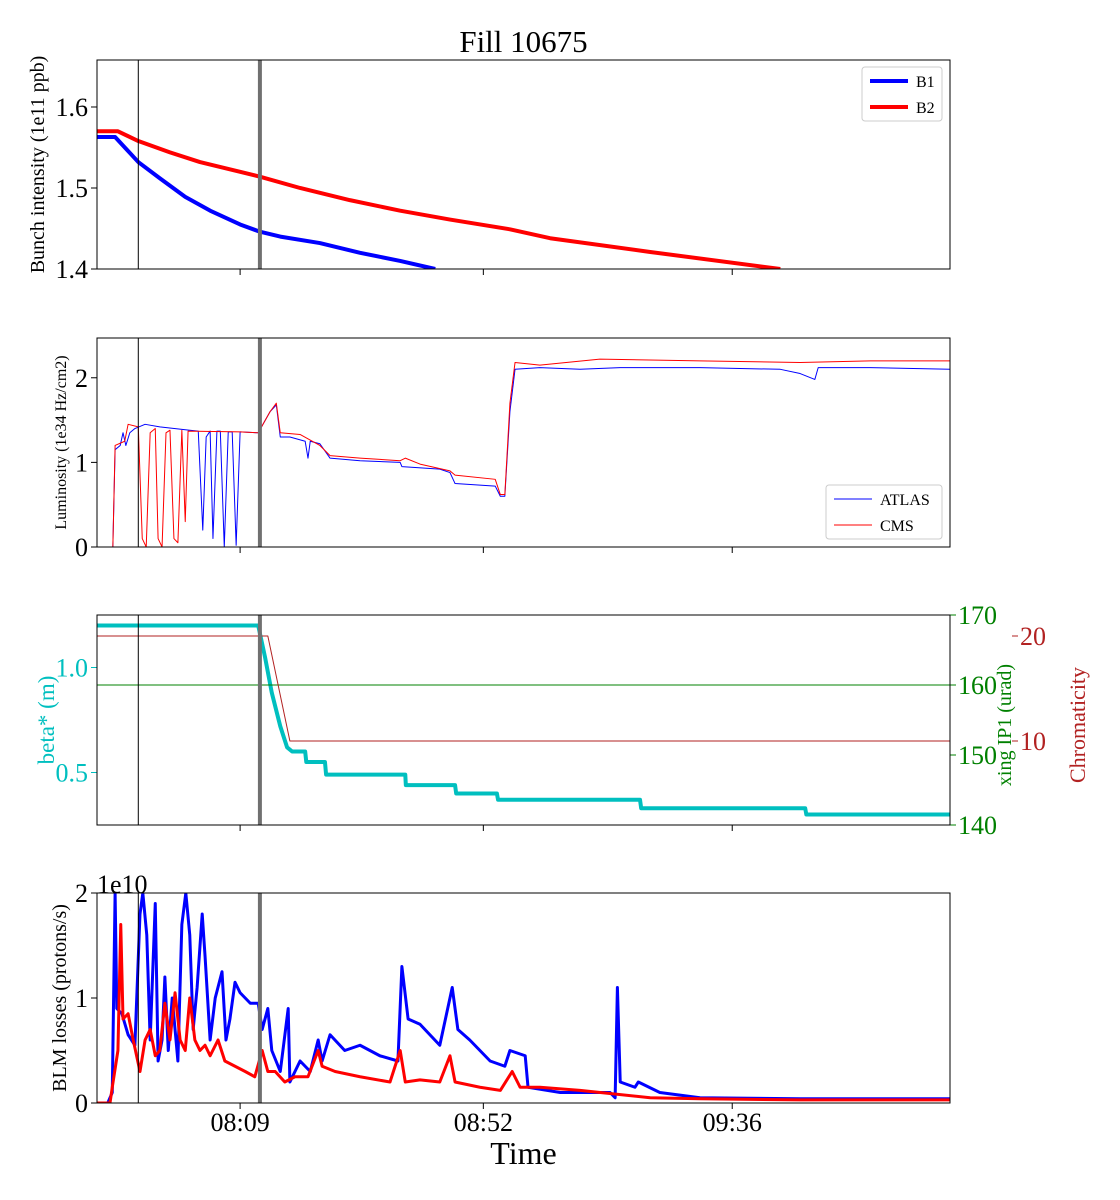  What do you see at coordinates (1077, 725) in the screenshot?
I see `y3-axis-label: Chromaticity` at bounding box center [1077, 725].